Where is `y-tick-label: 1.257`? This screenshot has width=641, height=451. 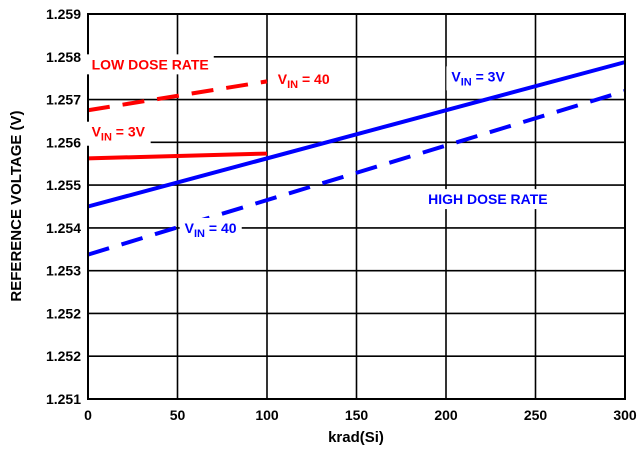
y-tick-label: 1.257 is located at coordinates (63, 100).